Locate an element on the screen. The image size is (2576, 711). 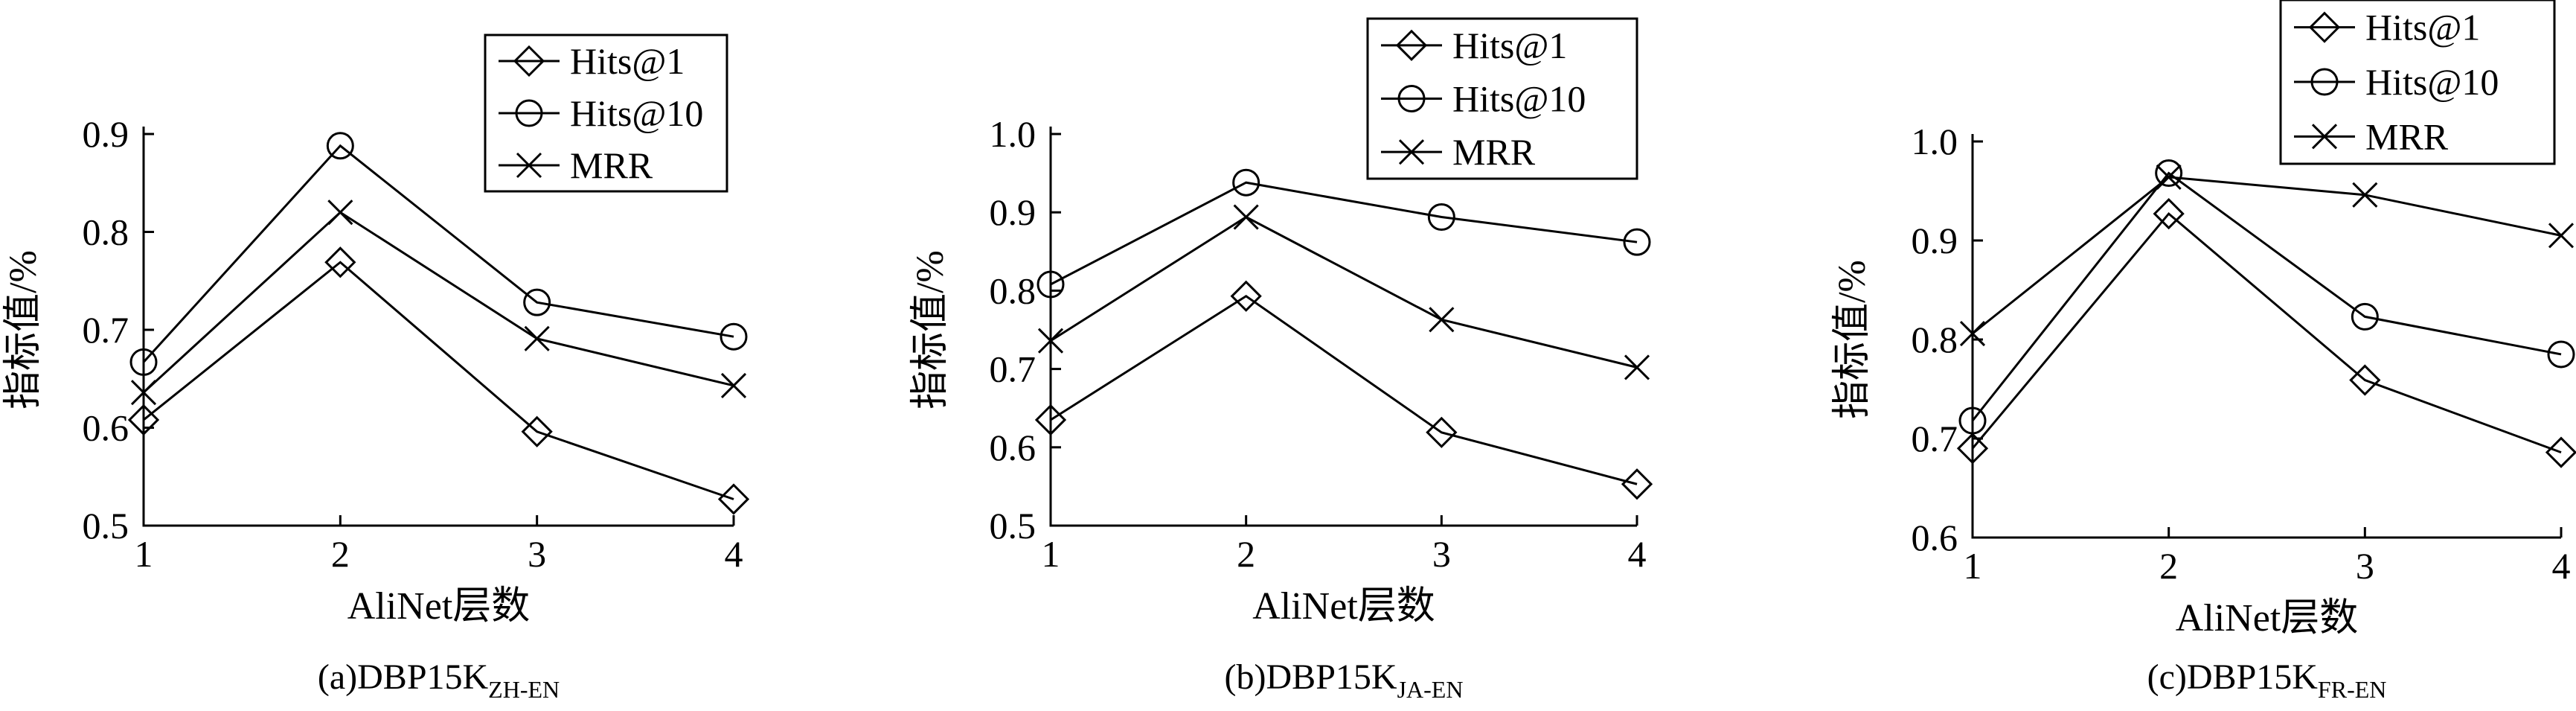
panel-caption: (b)DBP15KJA-EN is located at coordinates (1344, 680).